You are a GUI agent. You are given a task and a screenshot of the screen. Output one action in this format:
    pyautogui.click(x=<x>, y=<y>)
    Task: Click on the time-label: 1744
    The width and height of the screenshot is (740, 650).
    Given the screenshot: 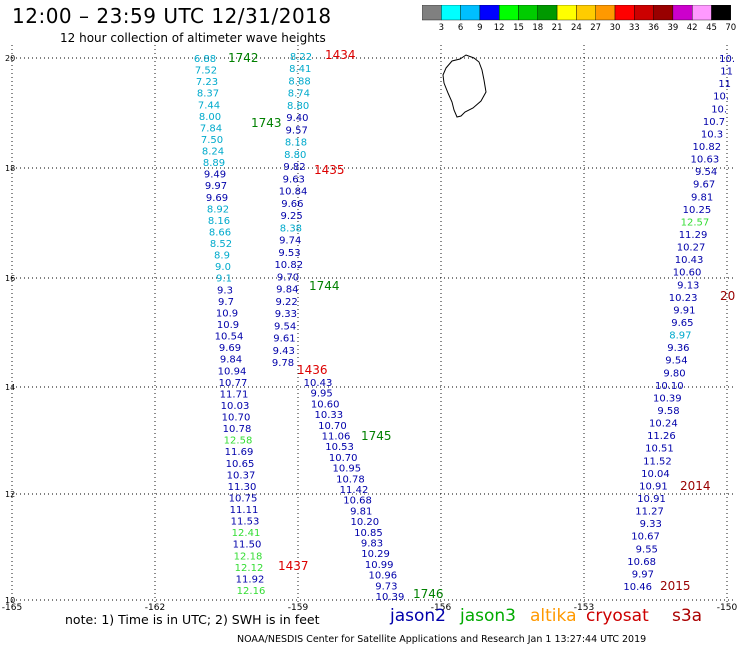 What is the action you would take?
    pyautogui.click(x=324, y=286)
    